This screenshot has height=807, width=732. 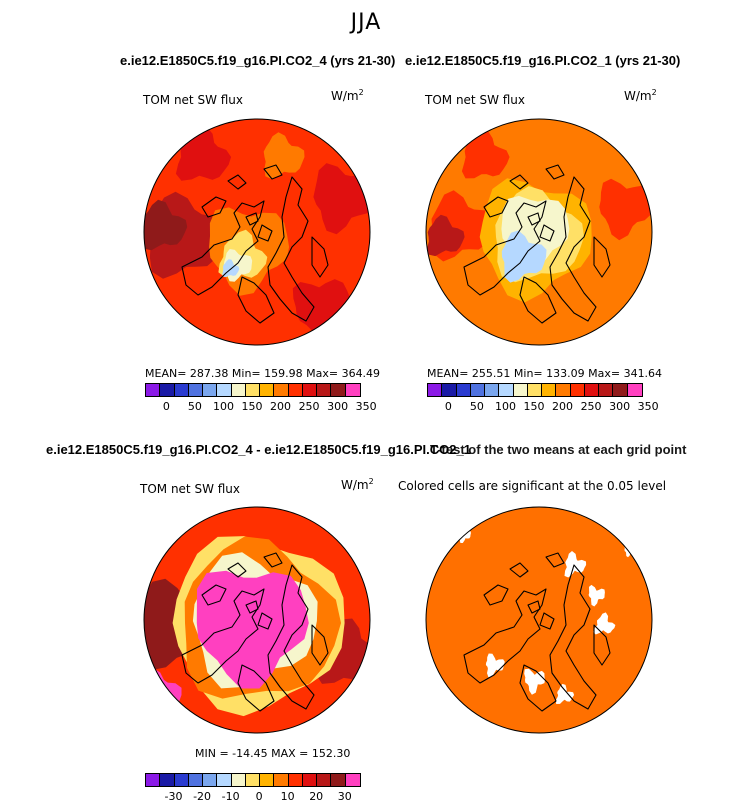 I want to click on panel-2-units: W/m2, so click(x=640, y=95).